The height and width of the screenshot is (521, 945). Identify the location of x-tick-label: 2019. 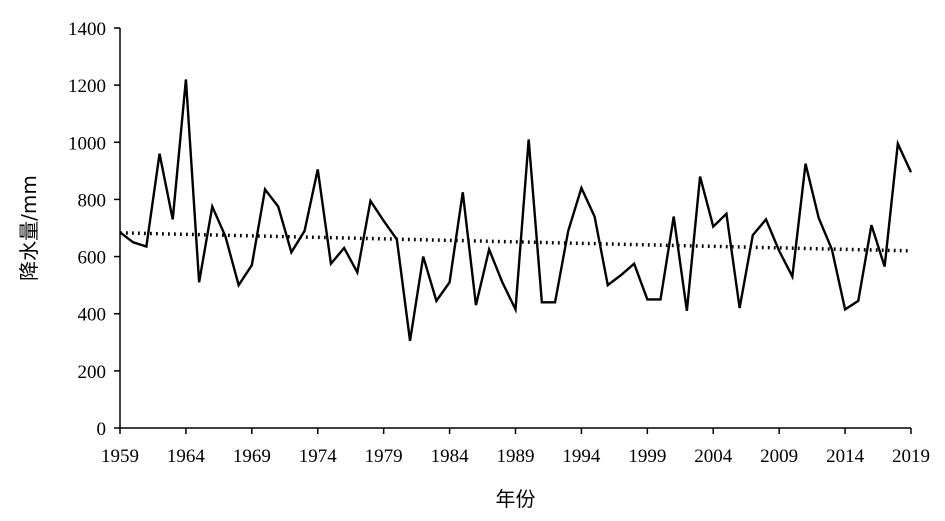
(911, 456).